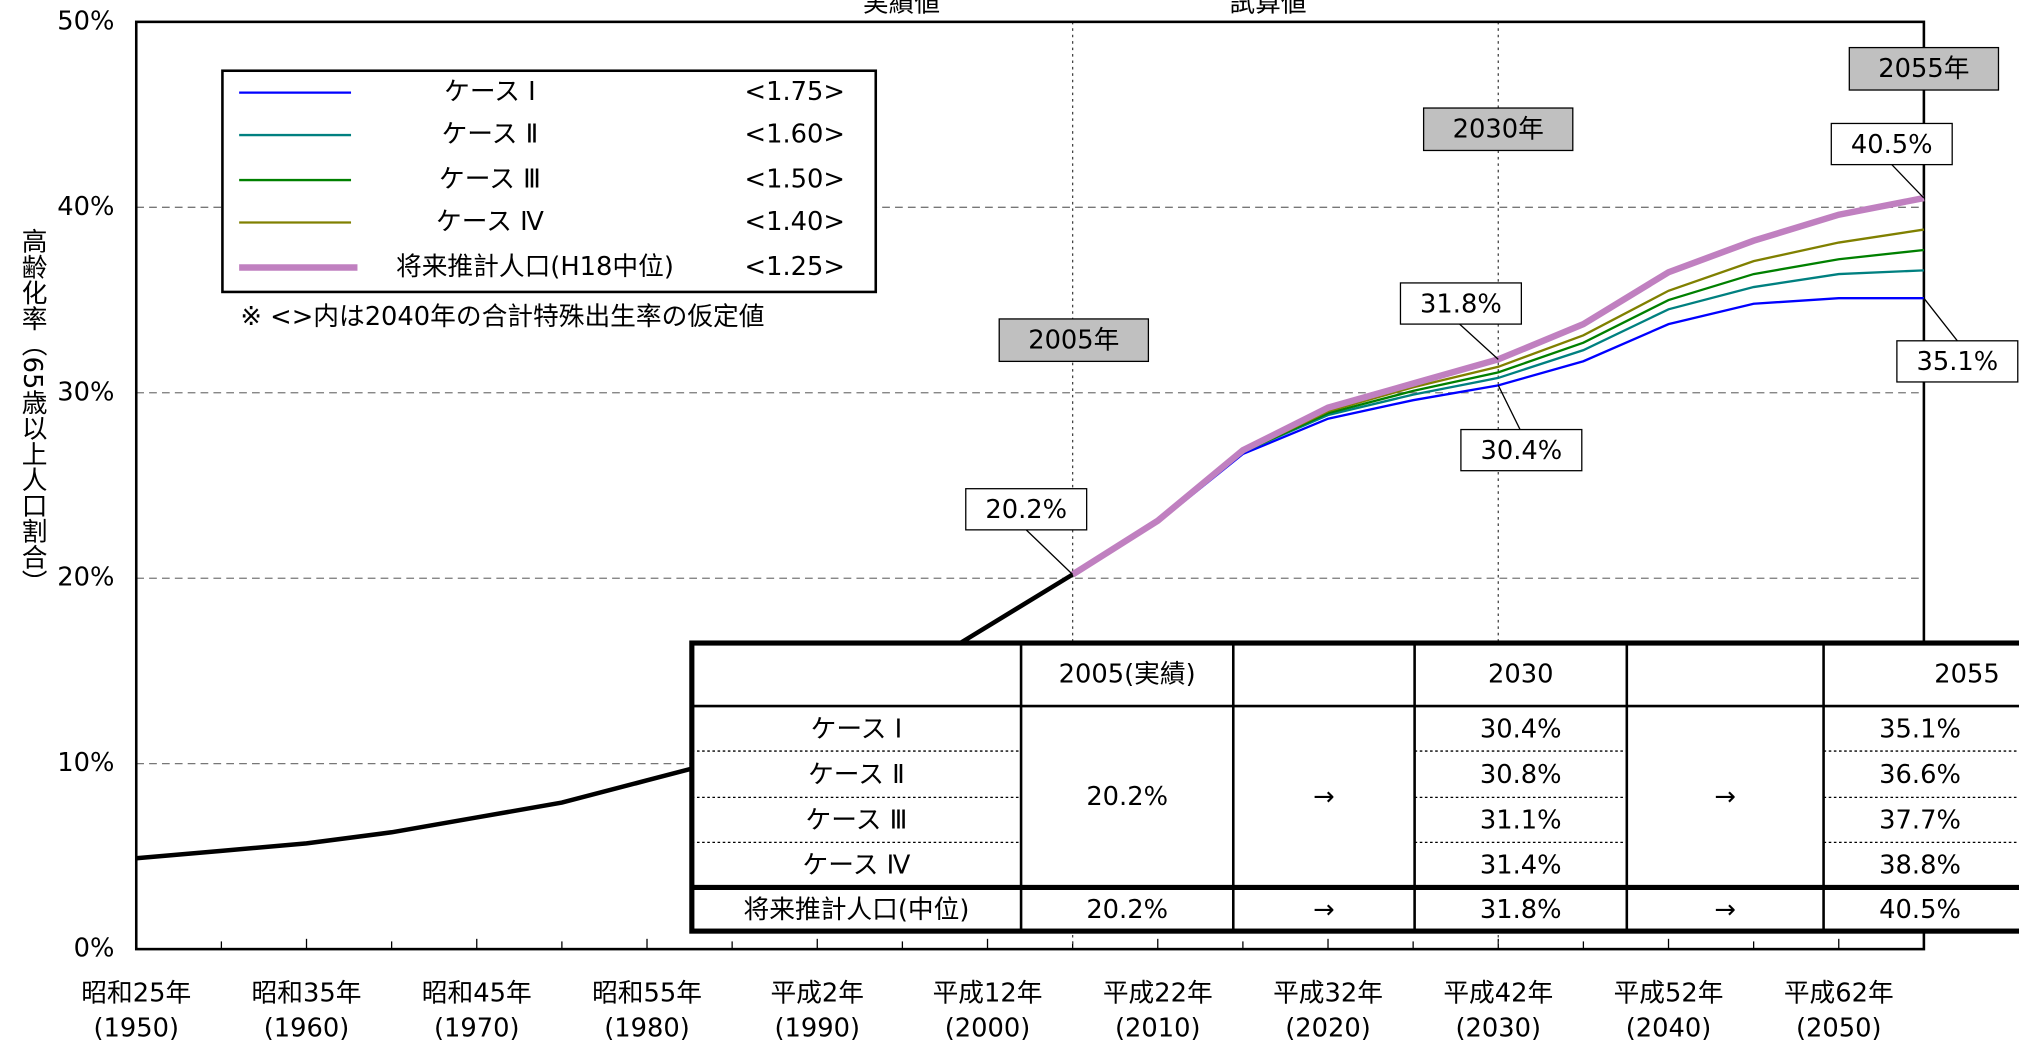 Image resolution: width=2019 pixels, height=1043 pixels. Describe the element at coordinates (1158, 1028) in the screenshot. I see `x-tick-label: (2010)` at that location.